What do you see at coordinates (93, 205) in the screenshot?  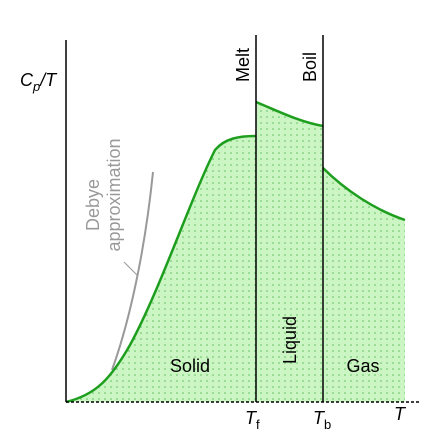 I see `debye-label: Debye` at bounding box center [93, 205].